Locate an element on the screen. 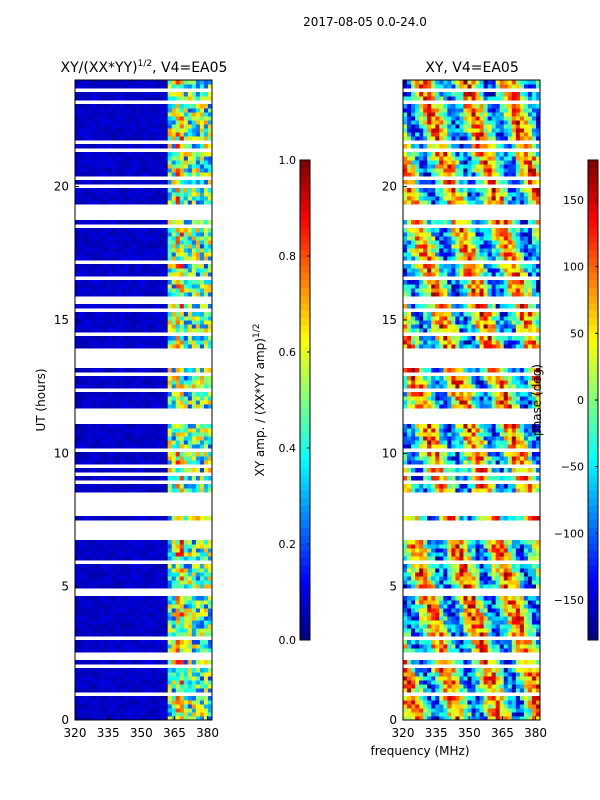 This screenshot has height=800, width=600. frequency-xlabel: frequency (MHz) is located at coordinates (419, 751).